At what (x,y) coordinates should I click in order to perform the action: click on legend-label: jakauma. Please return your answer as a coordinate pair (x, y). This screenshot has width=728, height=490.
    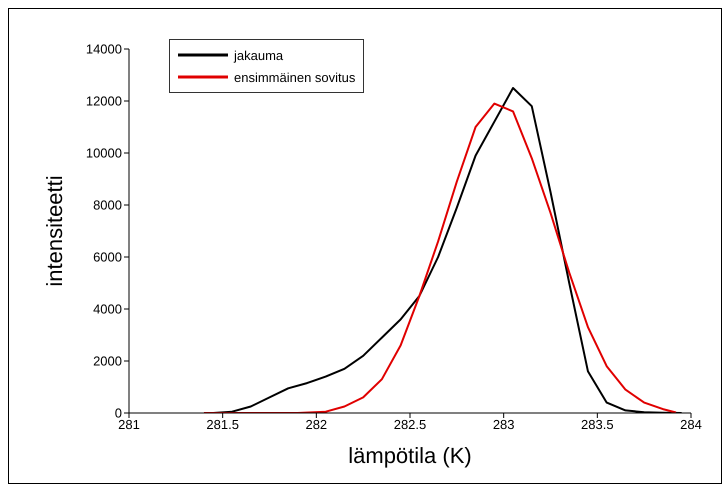
    Looking at the image, I should click on (259, 55).